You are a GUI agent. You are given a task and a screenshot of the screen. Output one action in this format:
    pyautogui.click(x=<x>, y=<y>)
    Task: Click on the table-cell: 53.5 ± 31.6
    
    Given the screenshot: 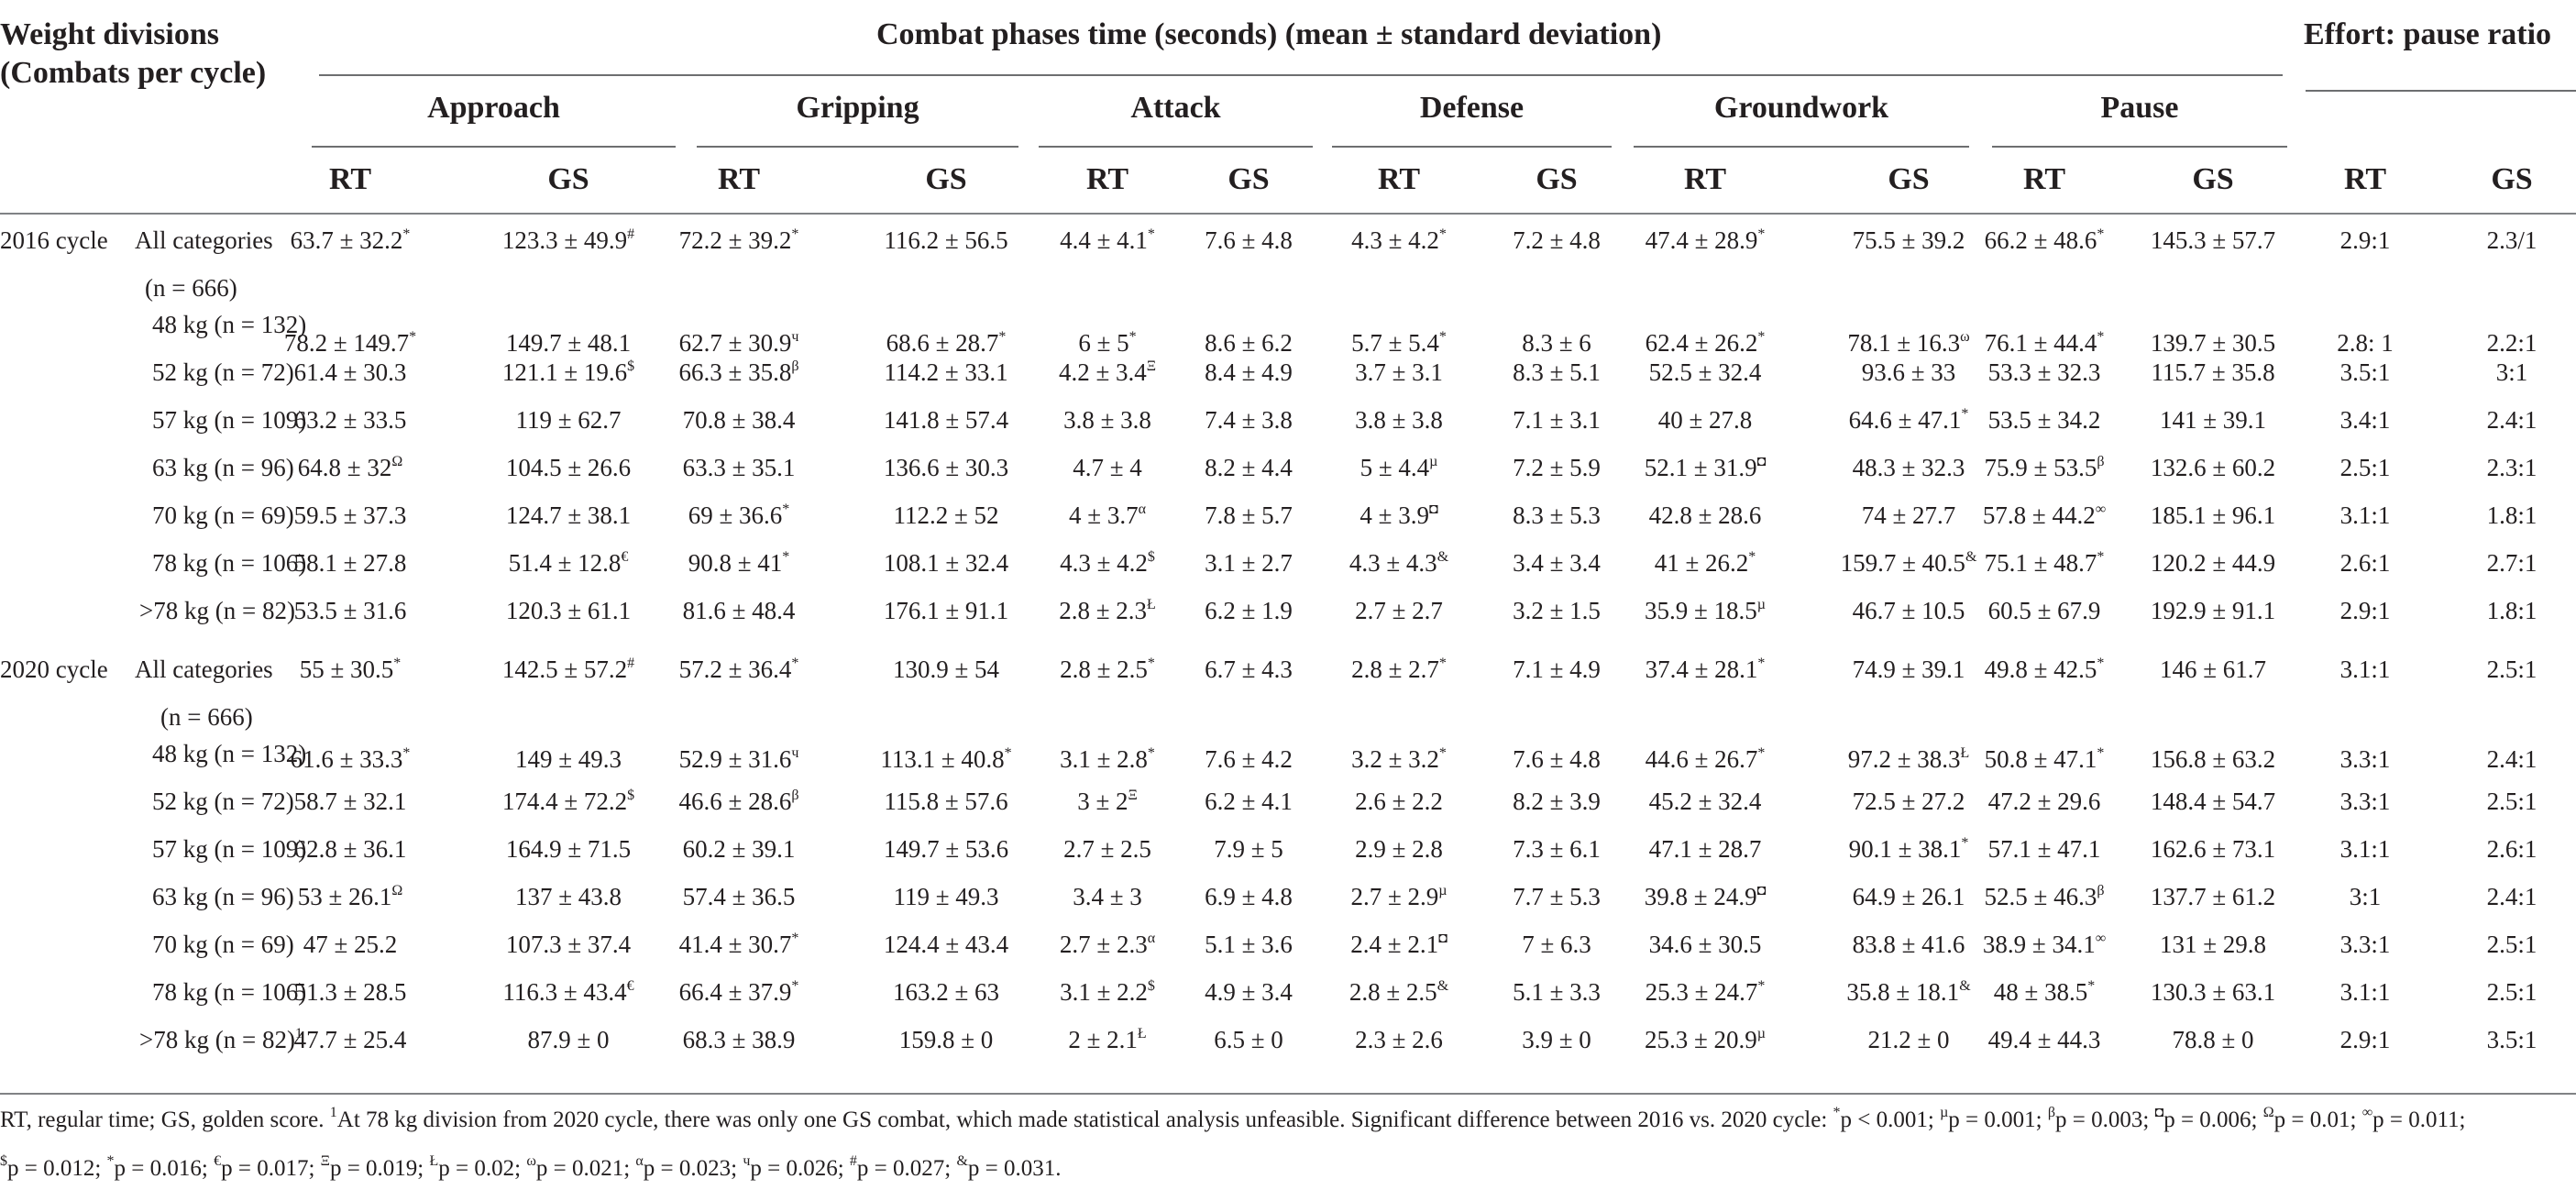 What is the action you would take?
    pyautogui.click(x=350, y=610)
    